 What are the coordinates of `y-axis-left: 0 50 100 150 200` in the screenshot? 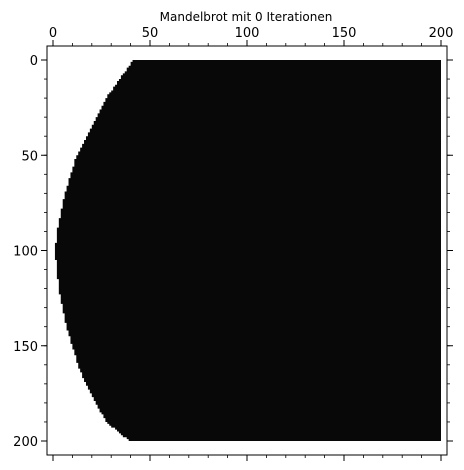 It's located at (30, 252).